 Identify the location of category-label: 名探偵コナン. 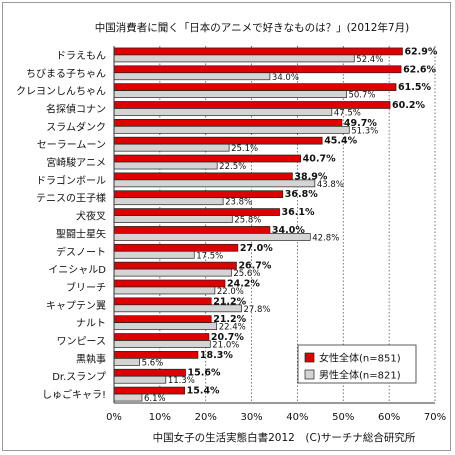
(76, 108).